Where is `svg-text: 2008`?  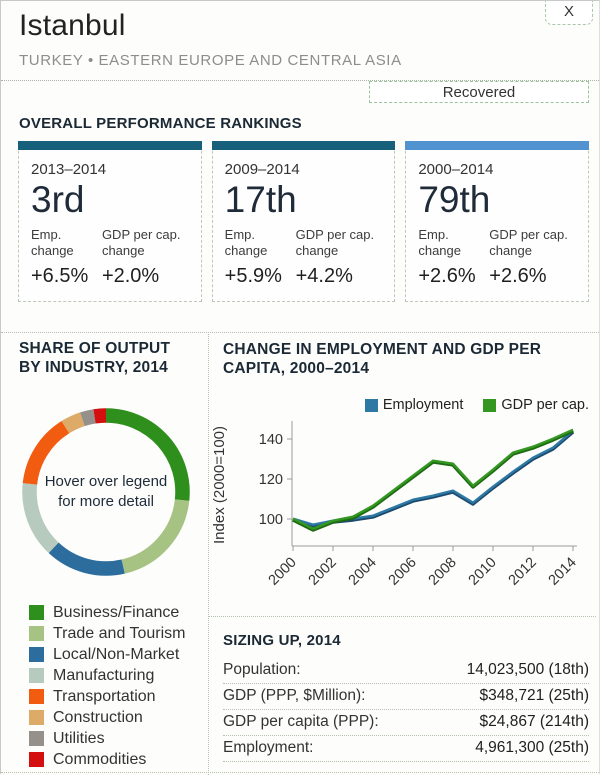
svg-text: 2008 is located at coordinates (443, 572).